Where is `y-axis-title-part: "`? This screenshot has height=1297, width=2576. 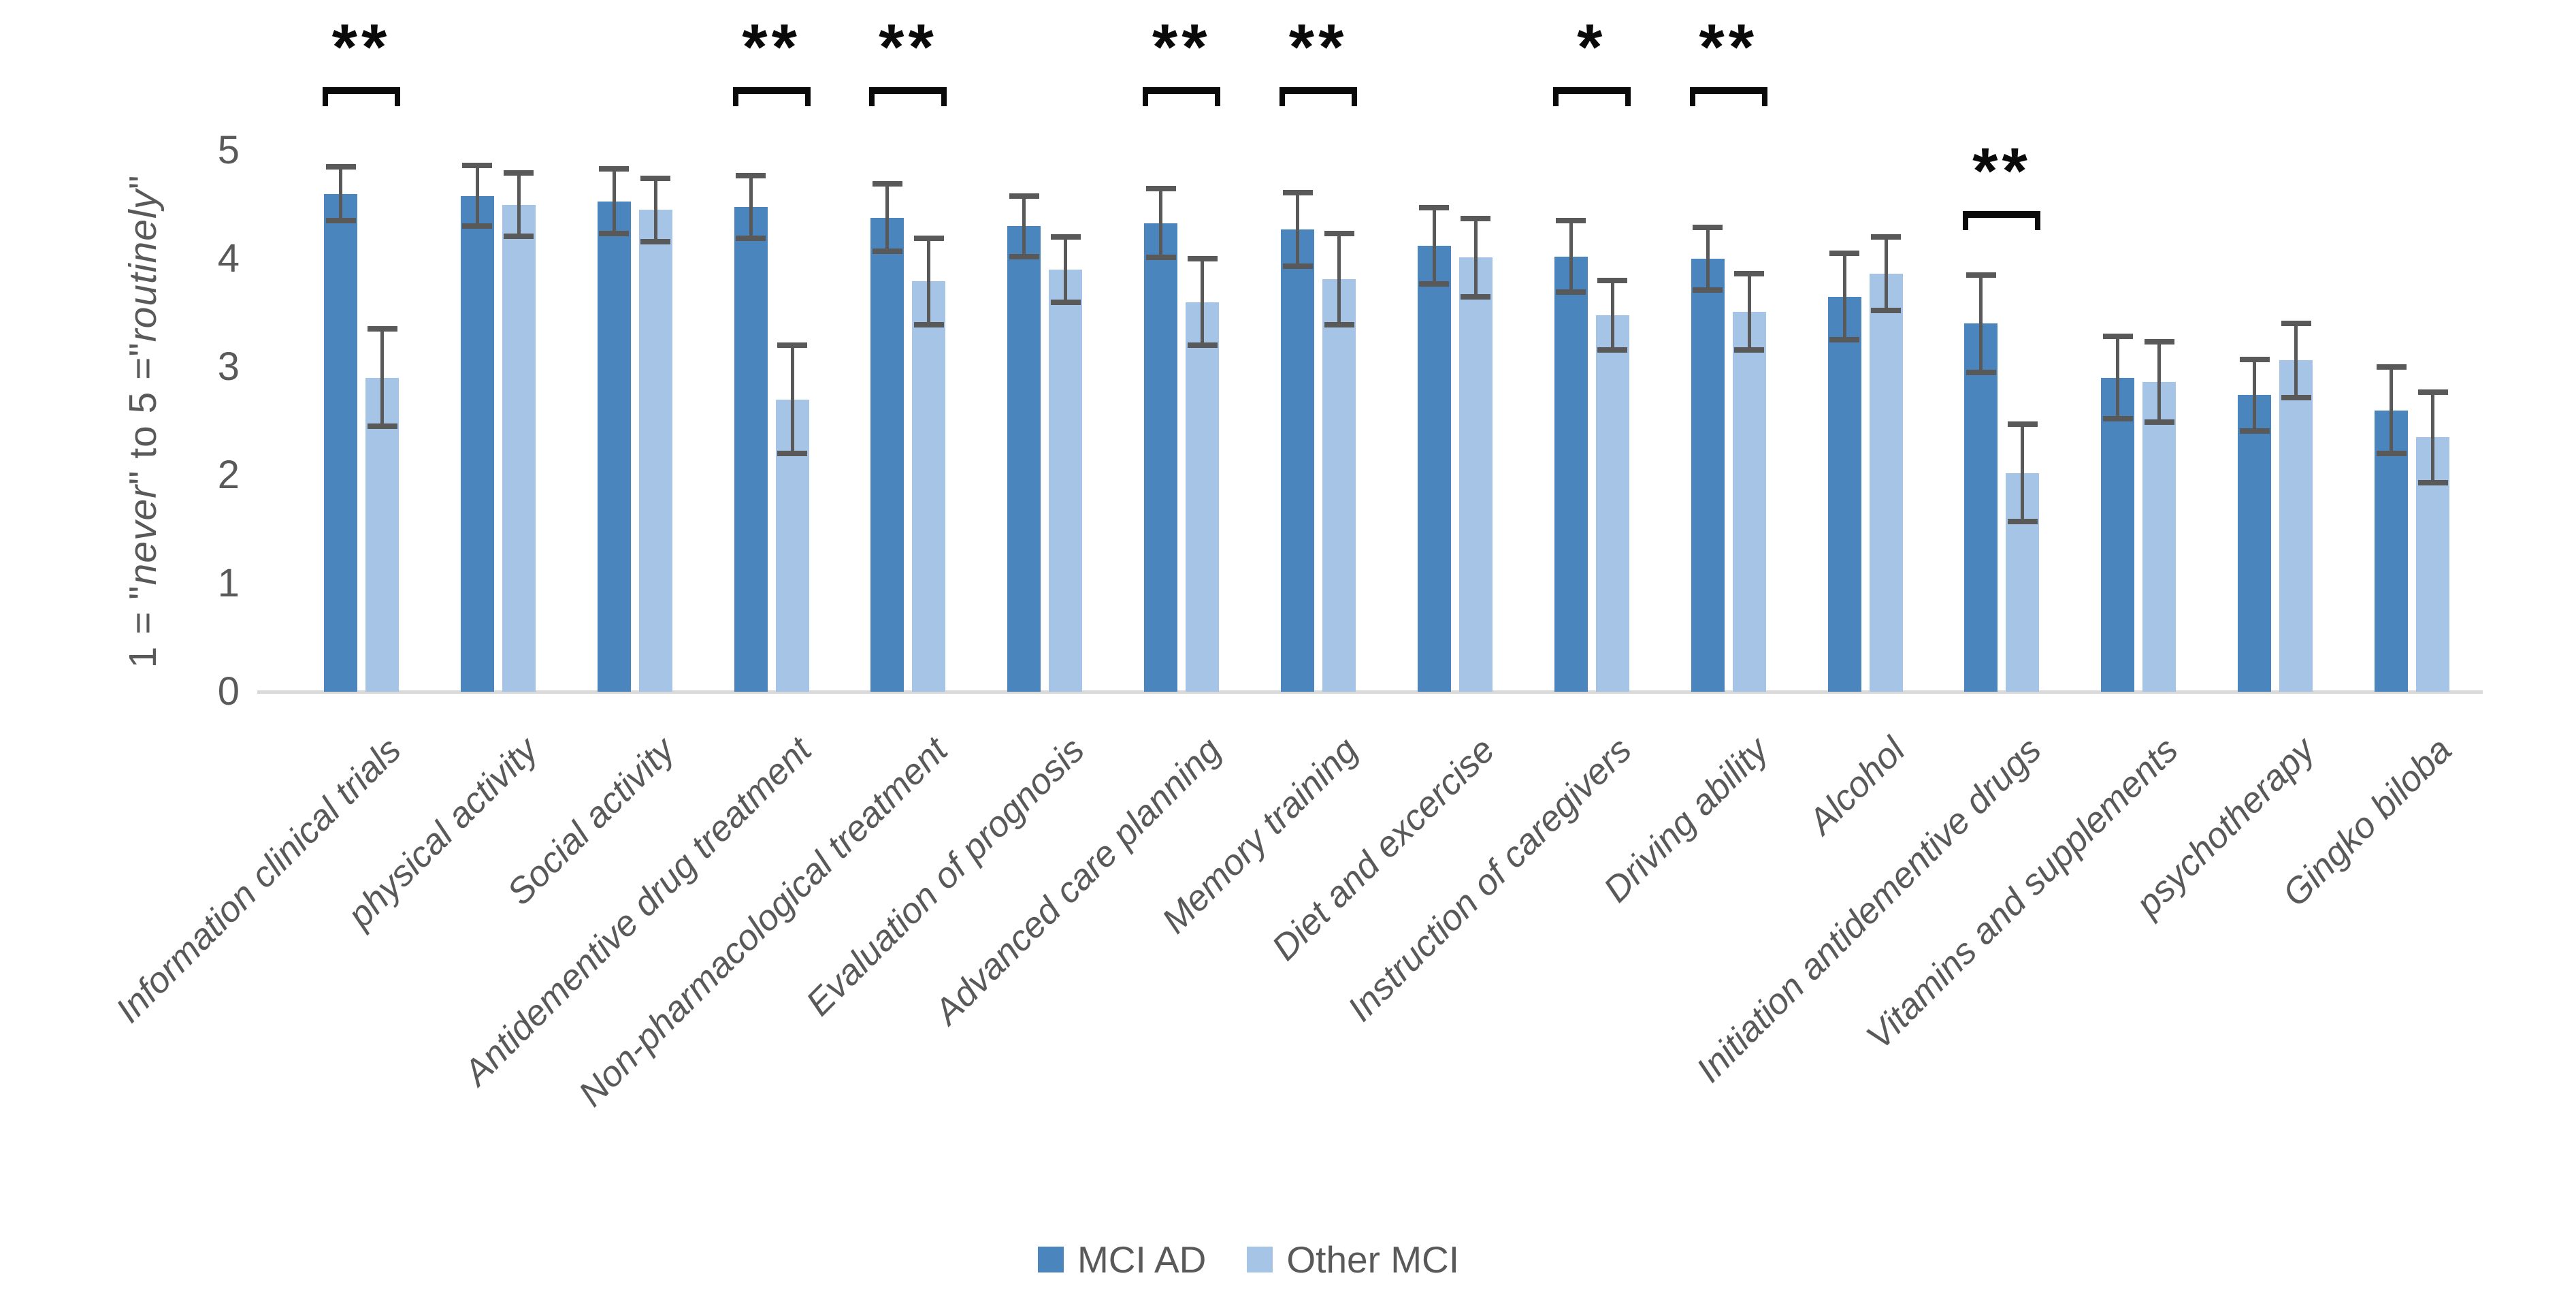
y-axis-title-part: " is located at coordinates (143, 181).